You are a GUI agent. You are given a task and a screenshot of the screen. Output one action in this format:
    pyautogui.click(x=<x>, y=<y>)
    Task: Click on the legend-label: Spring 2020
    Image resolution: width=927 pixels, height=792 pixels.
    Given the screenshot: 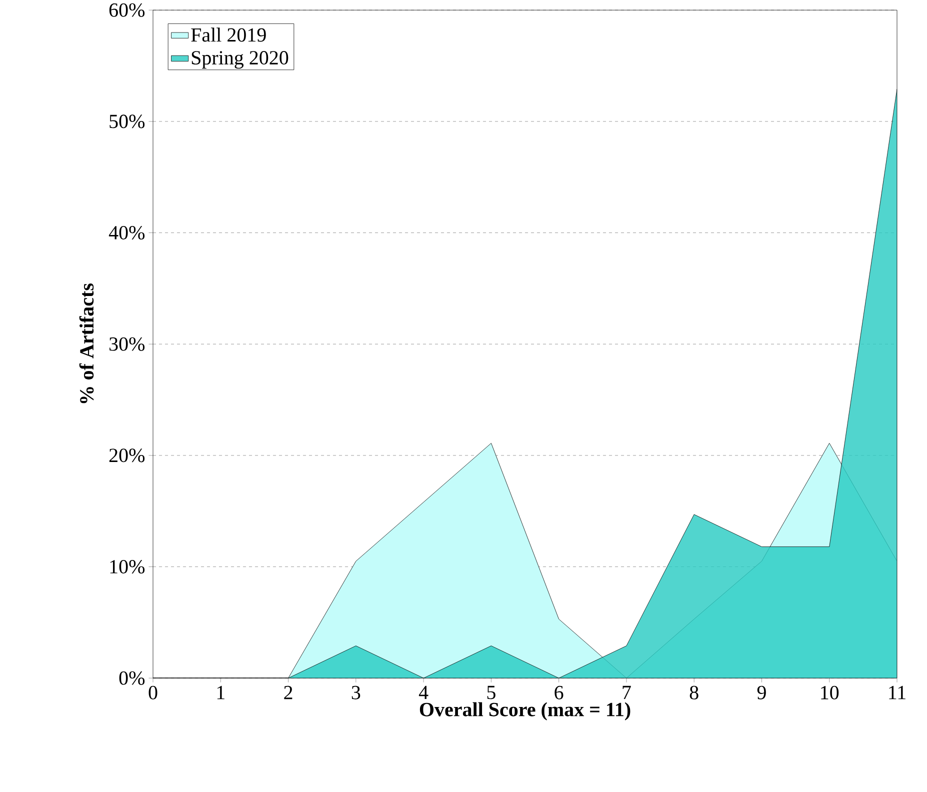 What is the action you would take?
    pyautogui.click(x=240, y=59)
    